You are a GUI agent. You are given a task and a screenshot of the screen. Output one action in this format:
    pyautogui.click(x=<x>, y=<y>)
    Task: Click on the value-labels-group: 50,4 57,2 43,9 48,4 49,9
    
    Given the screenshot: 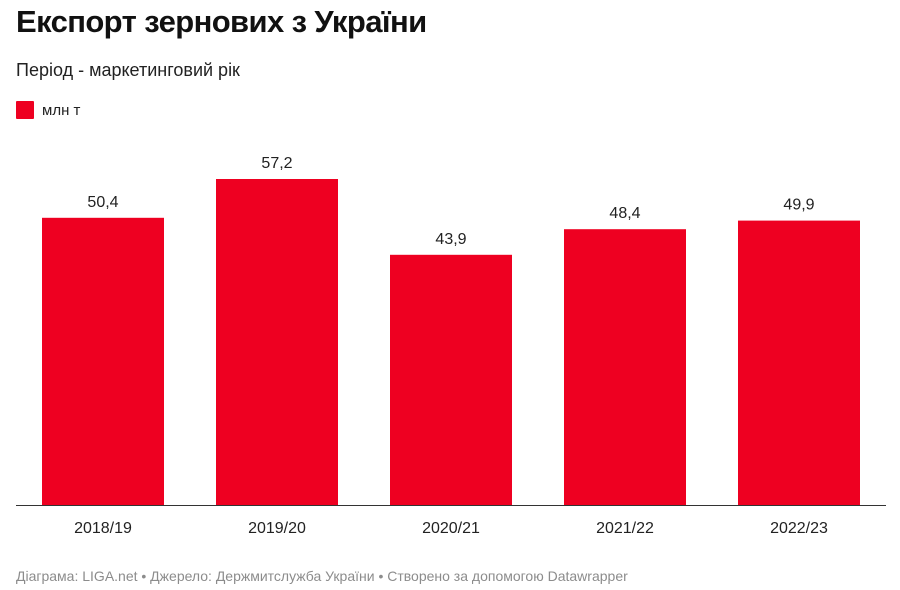 What is the action you would take?
    pyautogui.click(x=450, y=201)
    